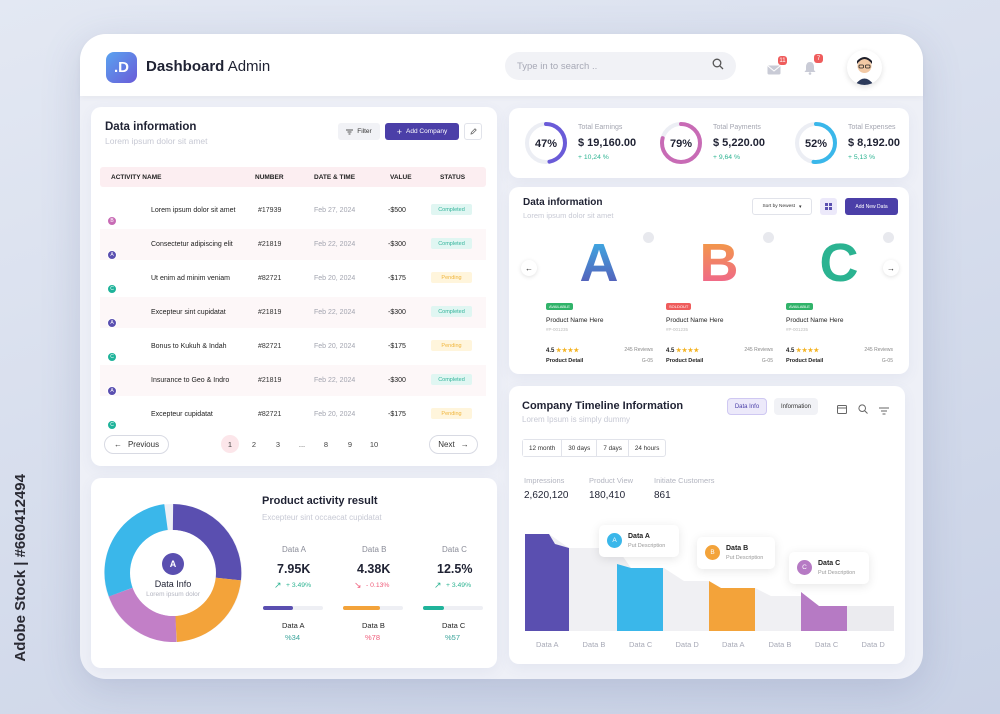  I want to click on row-name: Bonus to Kukuh & Indah, so click(189, 346).